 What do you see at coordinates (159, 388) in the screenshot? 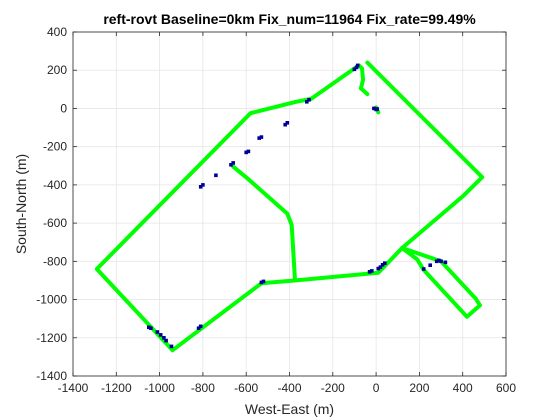
I see `x-tick-label: -1000` at bounding box center [159, 388].